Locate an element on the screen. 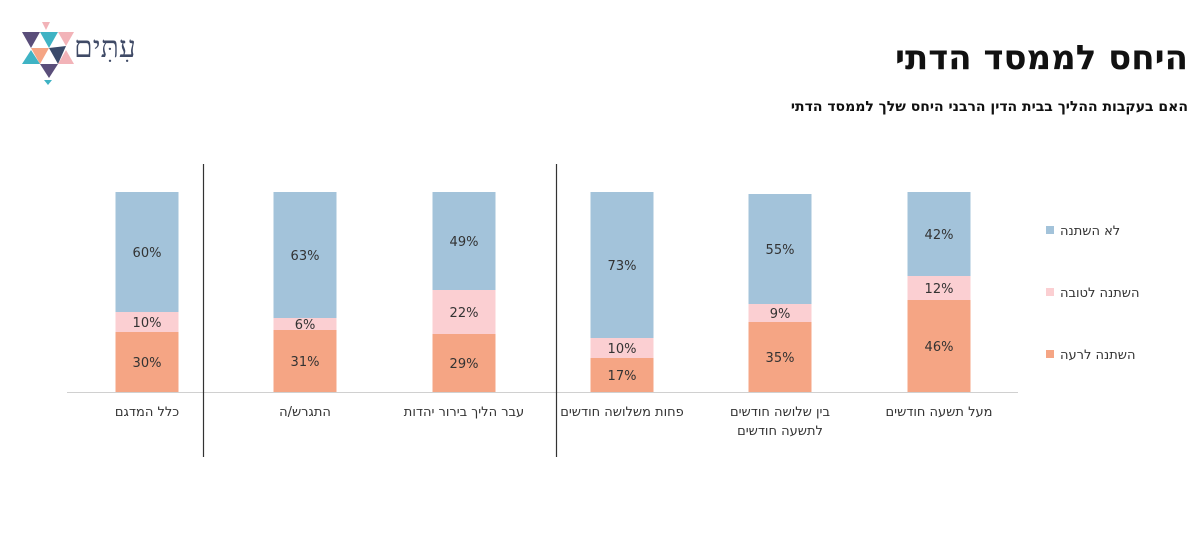  data-label: 29% is located at coordinates (464, 364).